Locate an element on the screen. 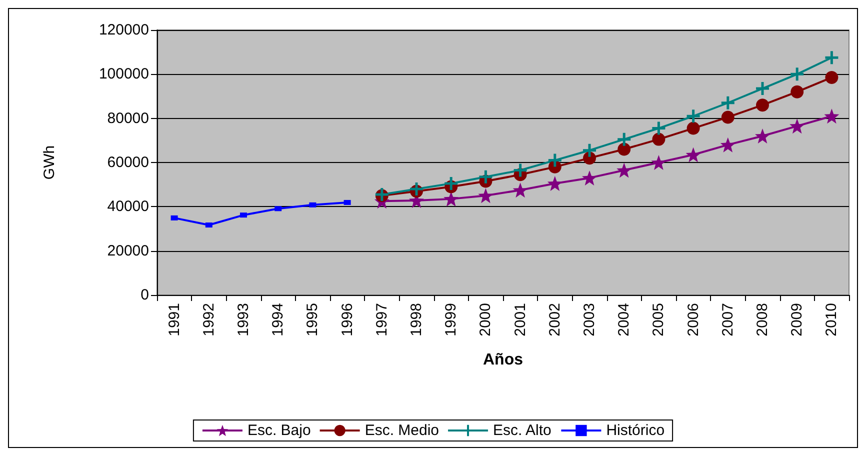  y-tick-label: 80000 is located at coordinates (128, 118).